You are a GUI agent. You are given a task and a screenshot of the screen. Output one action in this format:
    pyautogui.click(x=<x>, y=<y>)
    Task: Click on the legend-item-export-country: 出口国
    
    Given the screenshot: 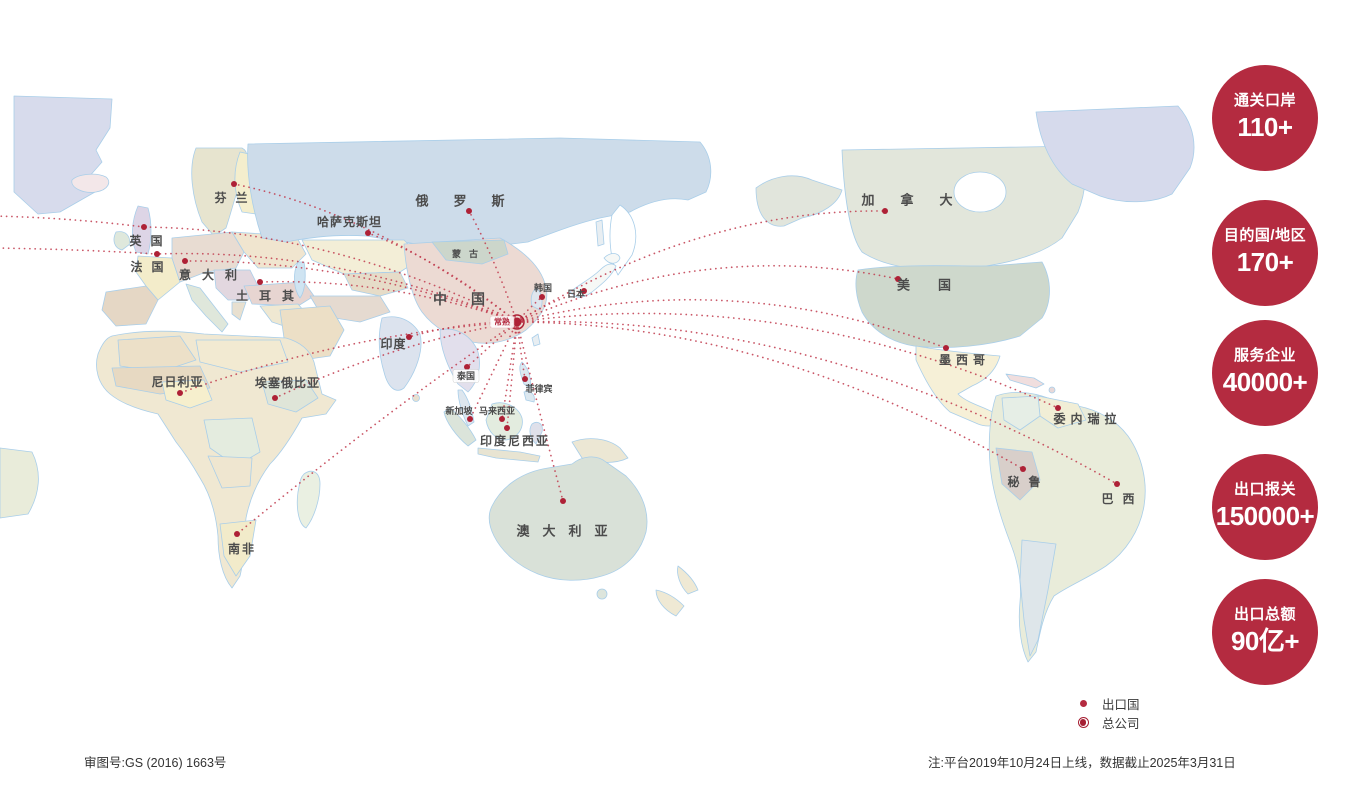 What is the action you would take?
    pyautogui.click(x=1106, y=703)
    